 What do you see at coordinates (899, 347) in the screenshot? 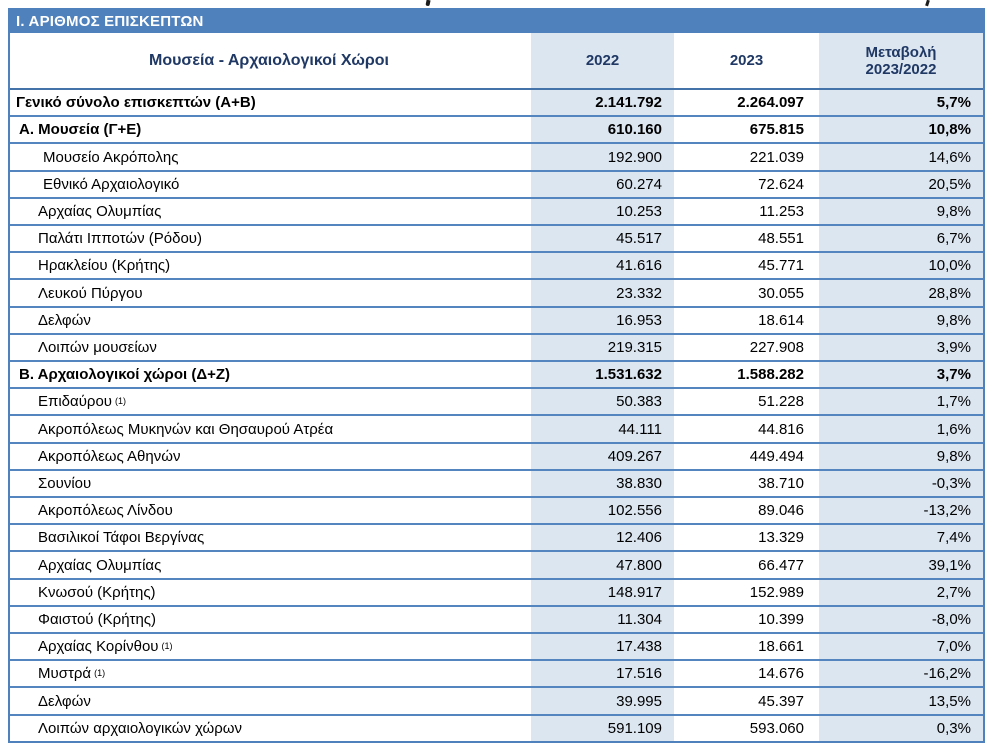
I see `change-percent-cell: 3,9%` at bounding box center [899, 347].